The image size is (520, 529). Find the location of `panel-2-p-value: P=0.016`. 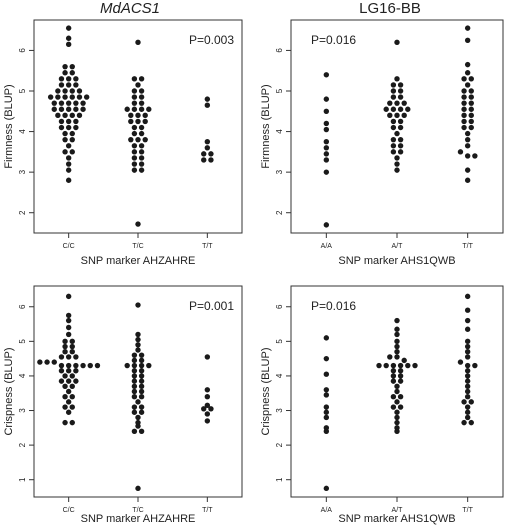

panel-2-p-value: P=0.016 is located at coordinates (333, 40).